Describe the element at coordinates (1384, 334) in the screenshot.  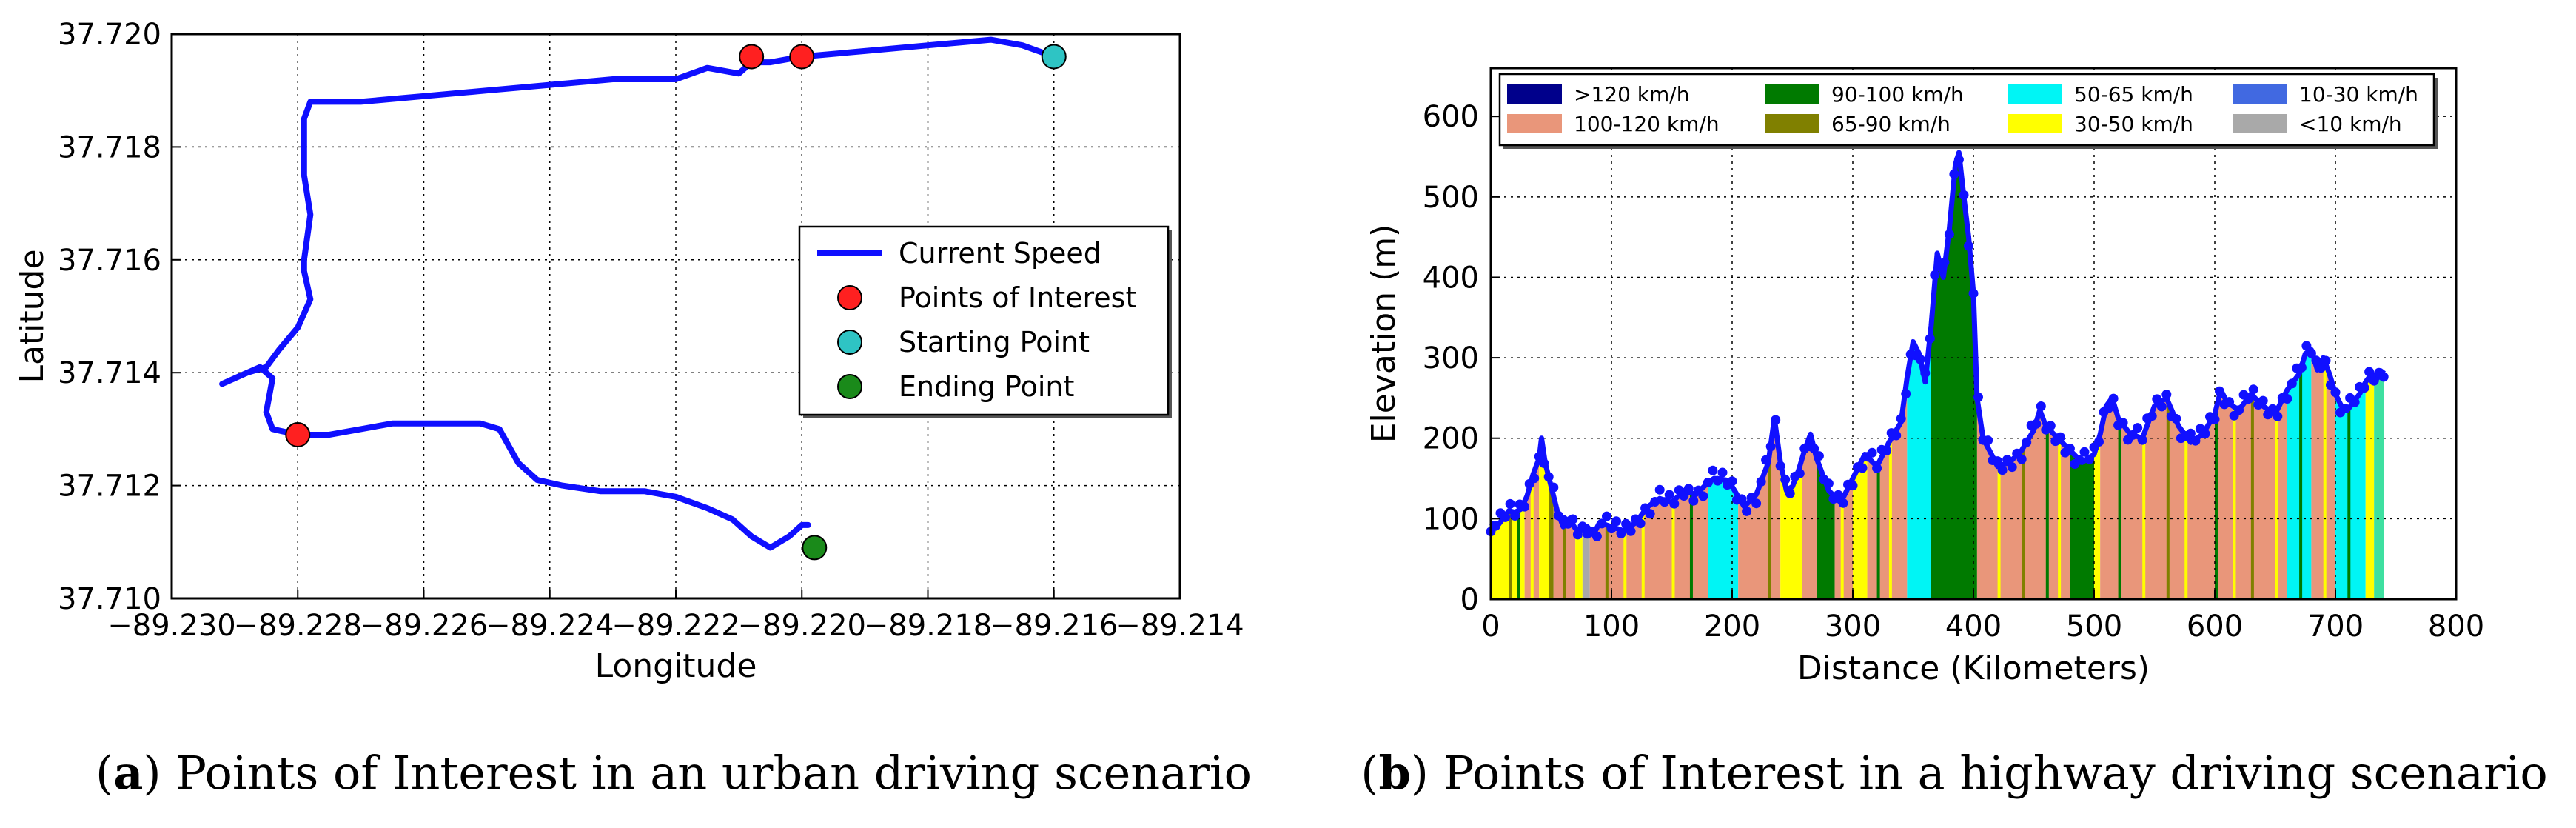
I see `panel-b-y-axis-label: Elevation (m)` at that location.